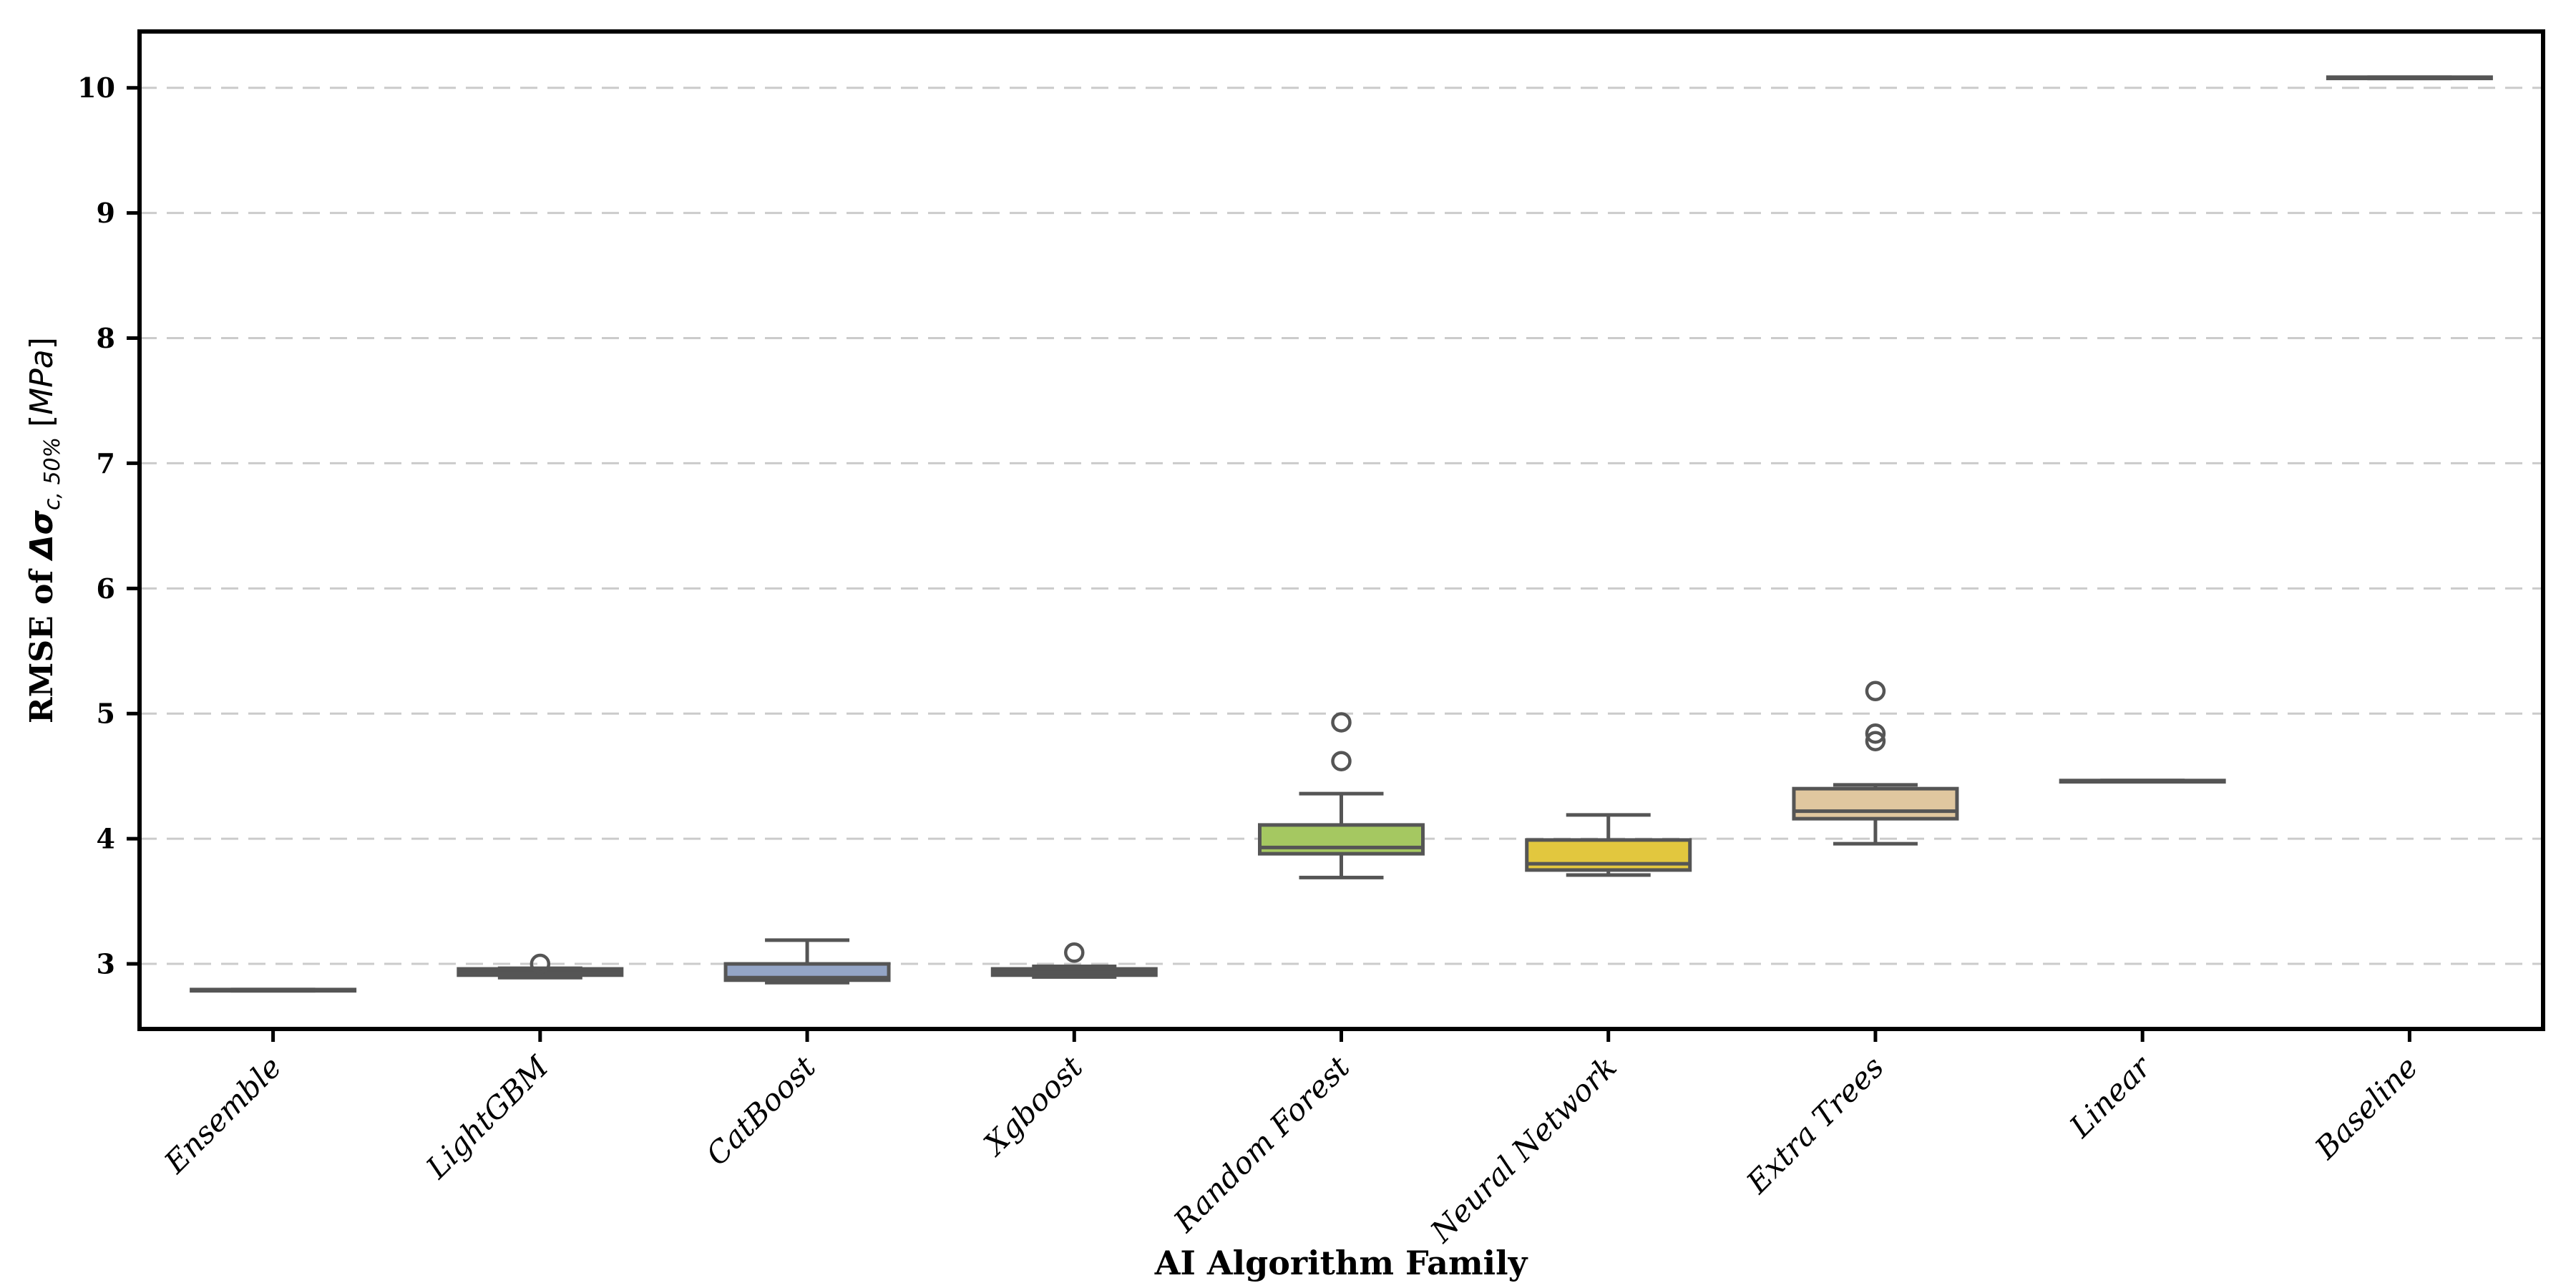 Image resolution: width=2576 pixels, height=1288 pixels. I want to click on y-tick-label-6: 6, so click(106, 588).